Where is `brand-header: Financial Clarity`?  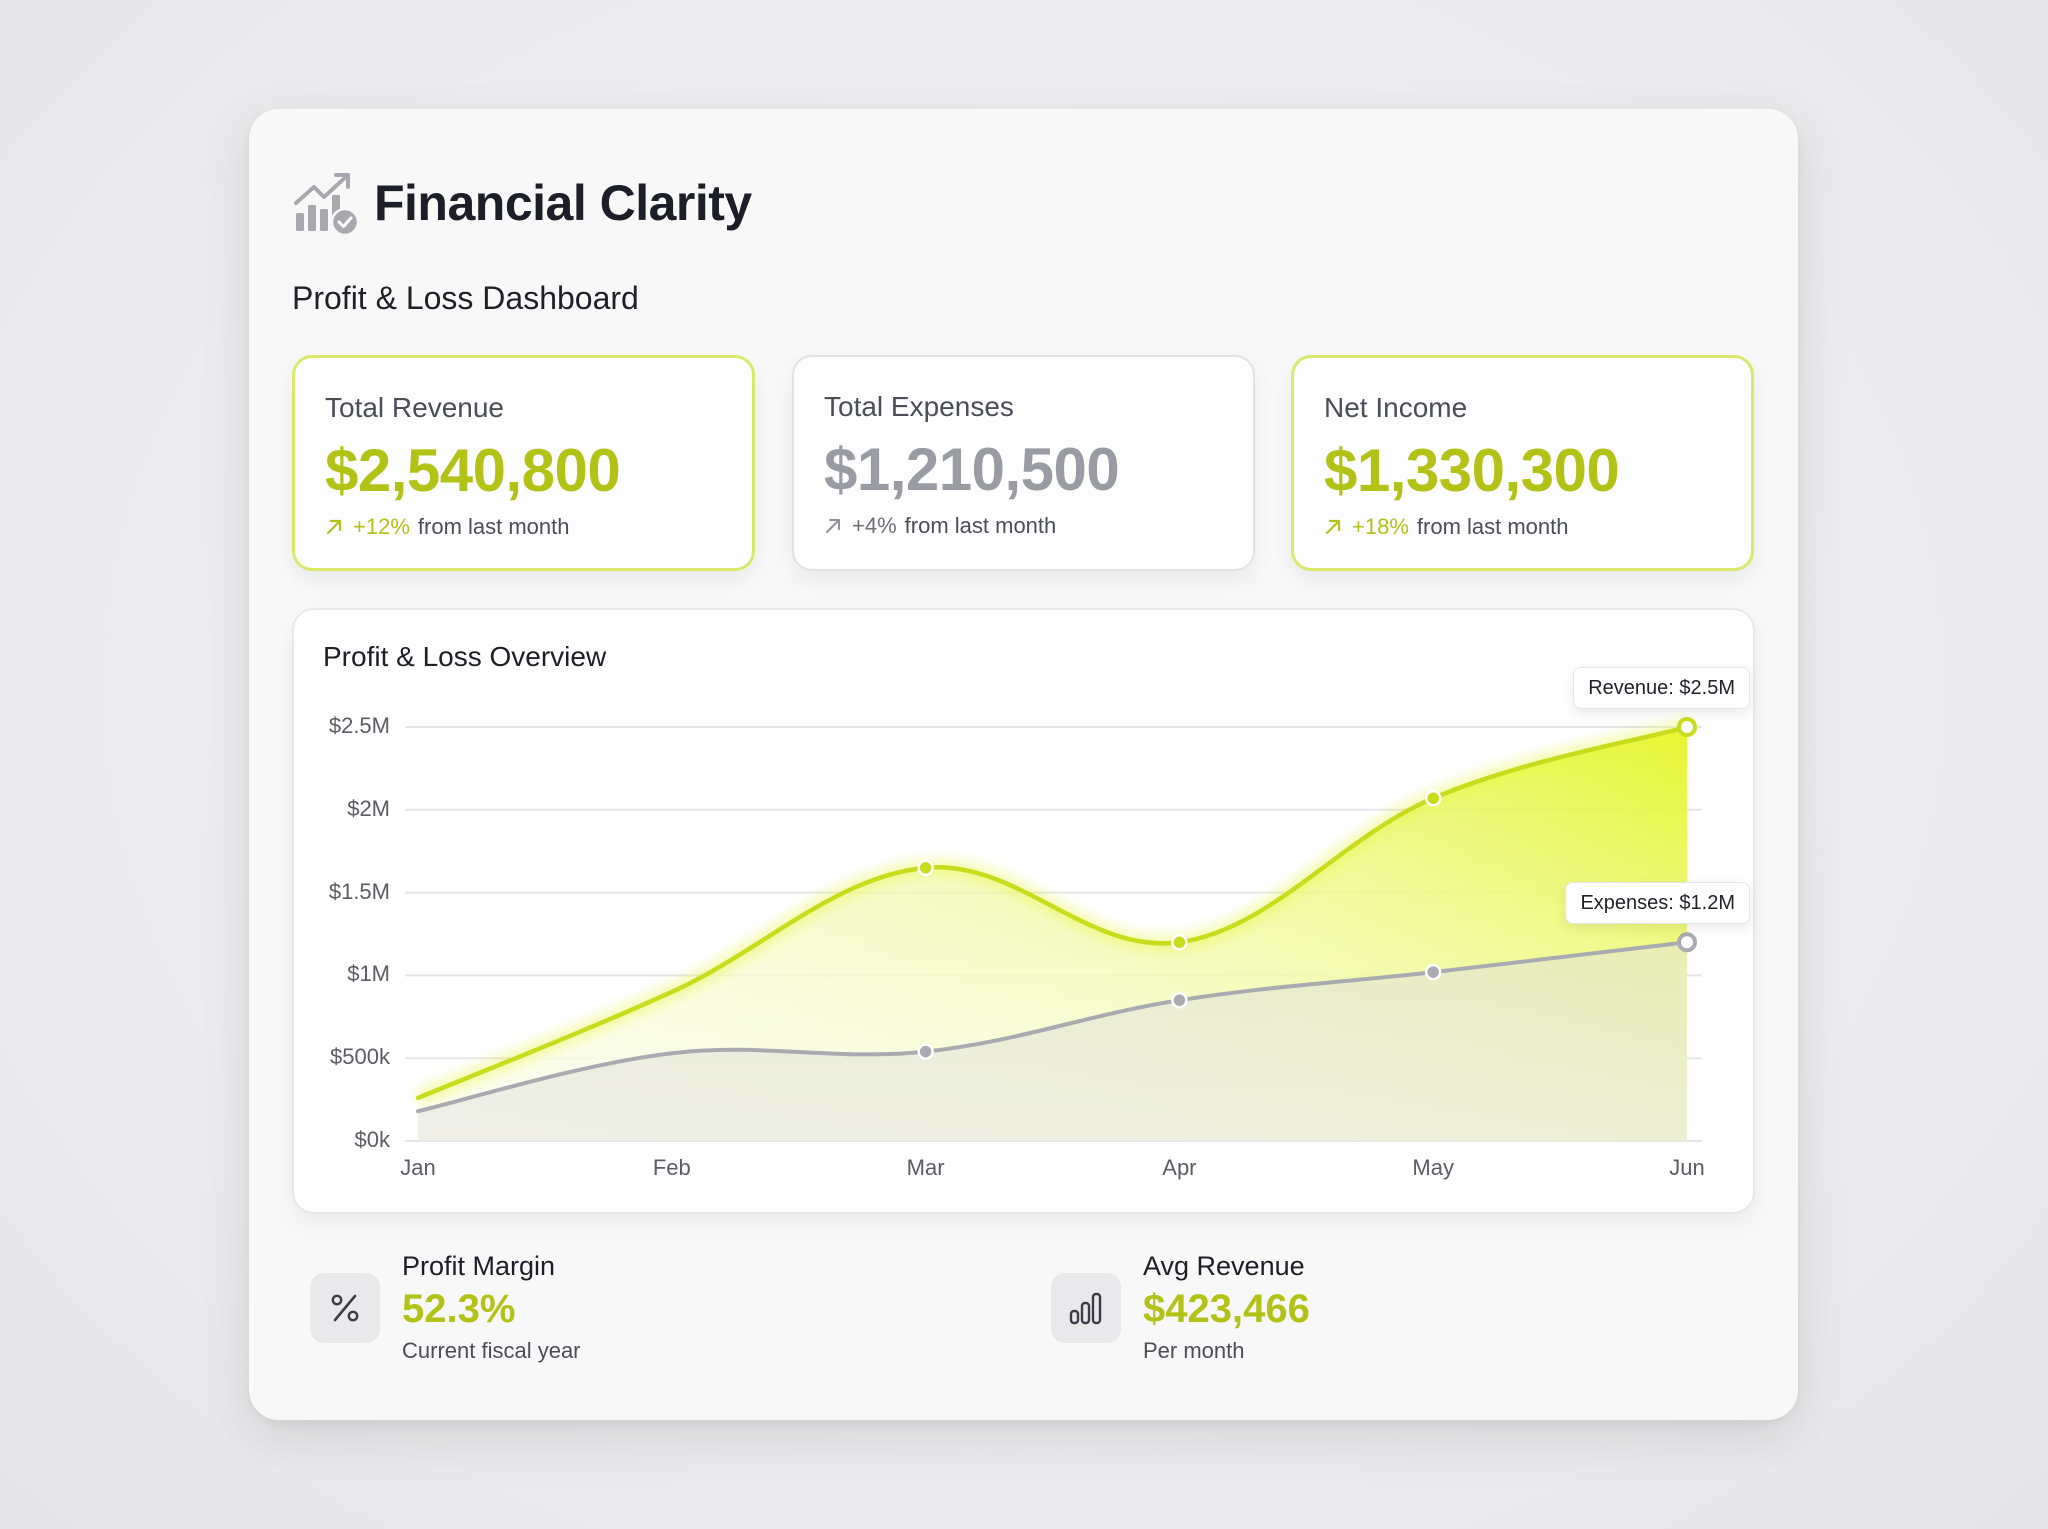 brand-header: Financial Clarity is located at coordinates (522, 203).